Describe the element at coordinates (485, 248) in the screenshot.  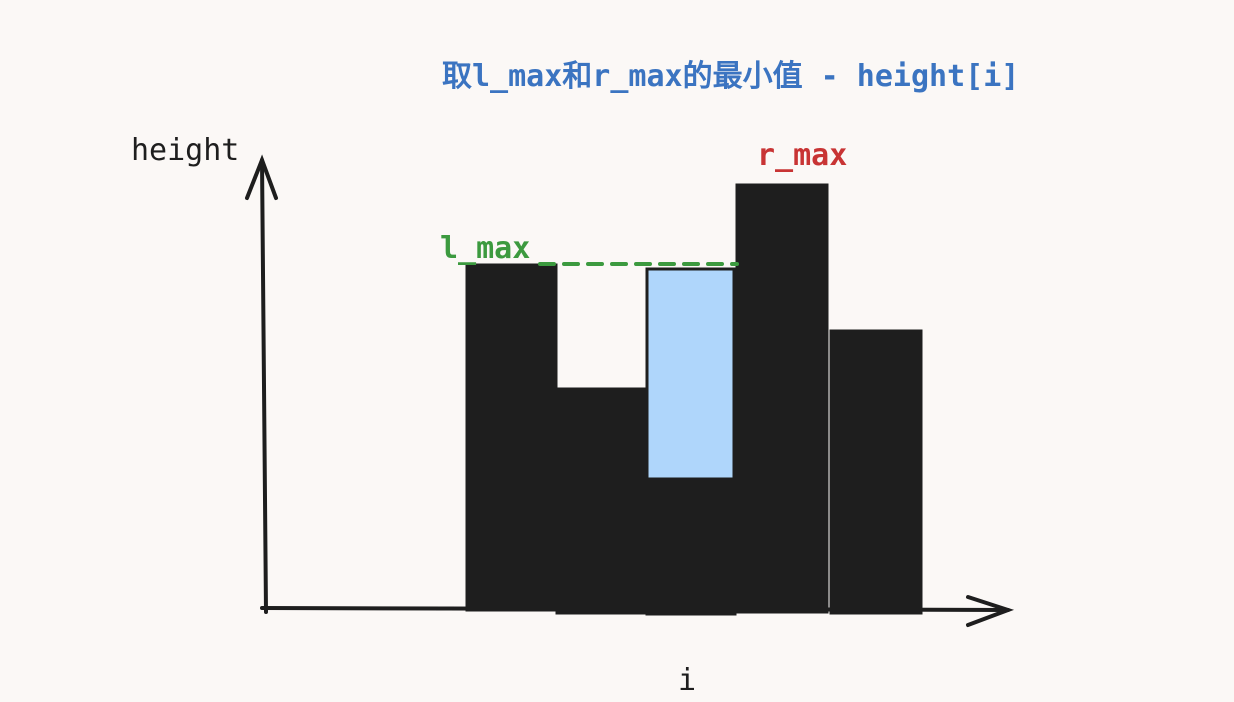
I see `l-max-label: l_max` at that location.